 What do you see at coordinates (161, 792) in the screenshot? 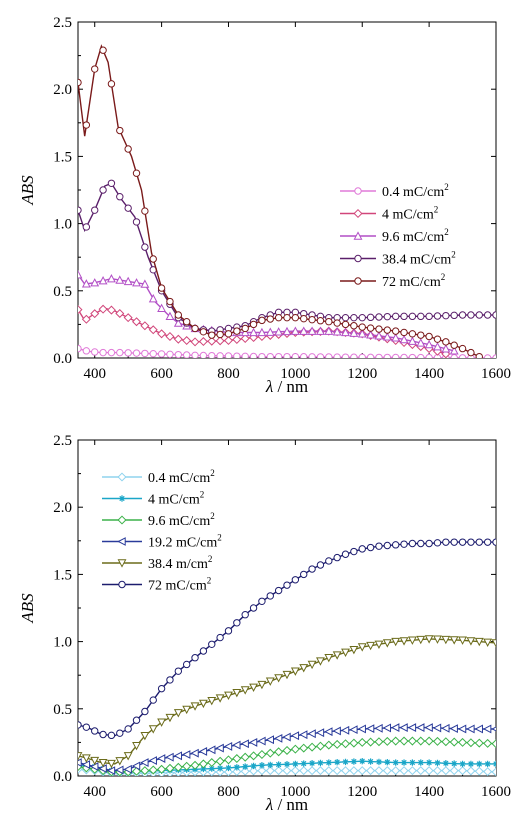
I see `x-tick-label: 600` at bounding box center [161, 792].